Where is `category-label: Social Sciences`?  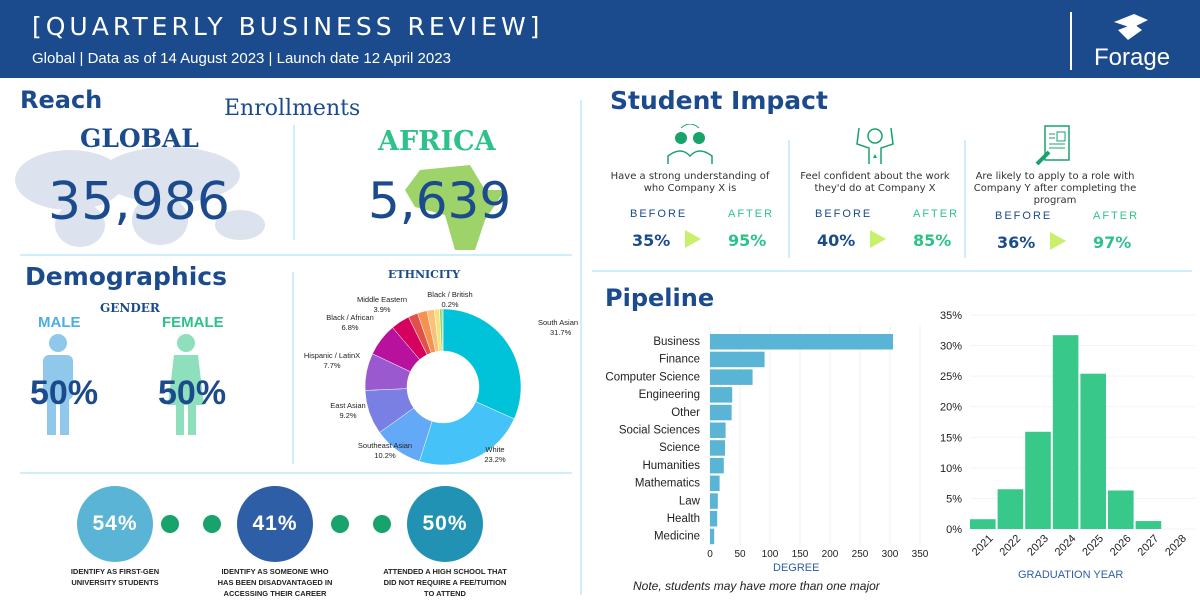
category-label: Social Sciences is located at coordinates (659, 431).